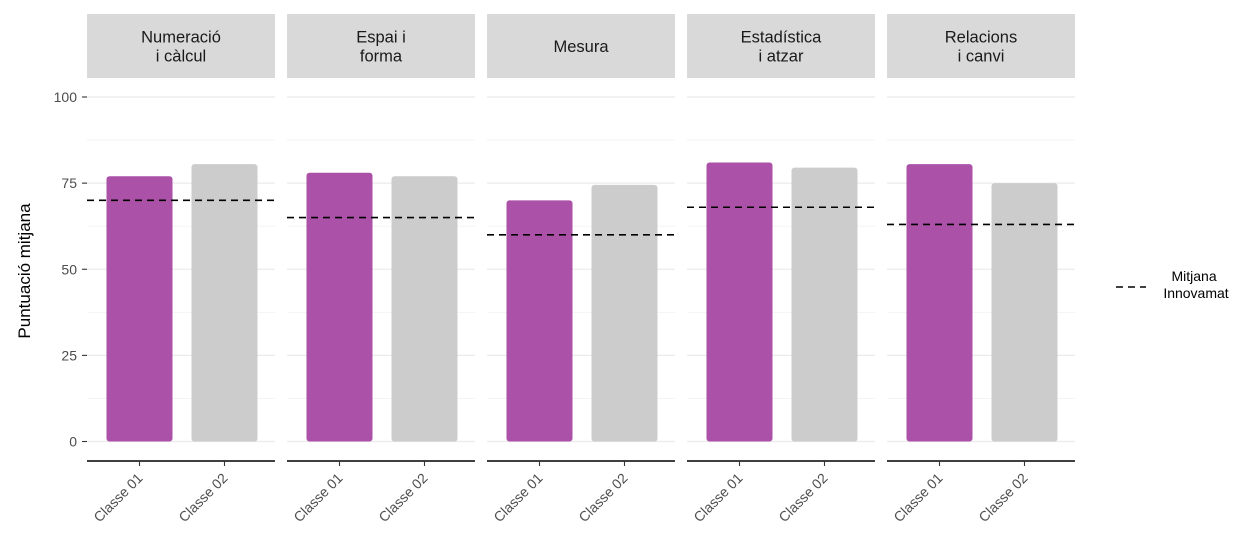 Image resolution: width=1257 pixels, height=543 pixels. I want to click on legend-label: Mitjana Innovamat, so click(1195, 284).